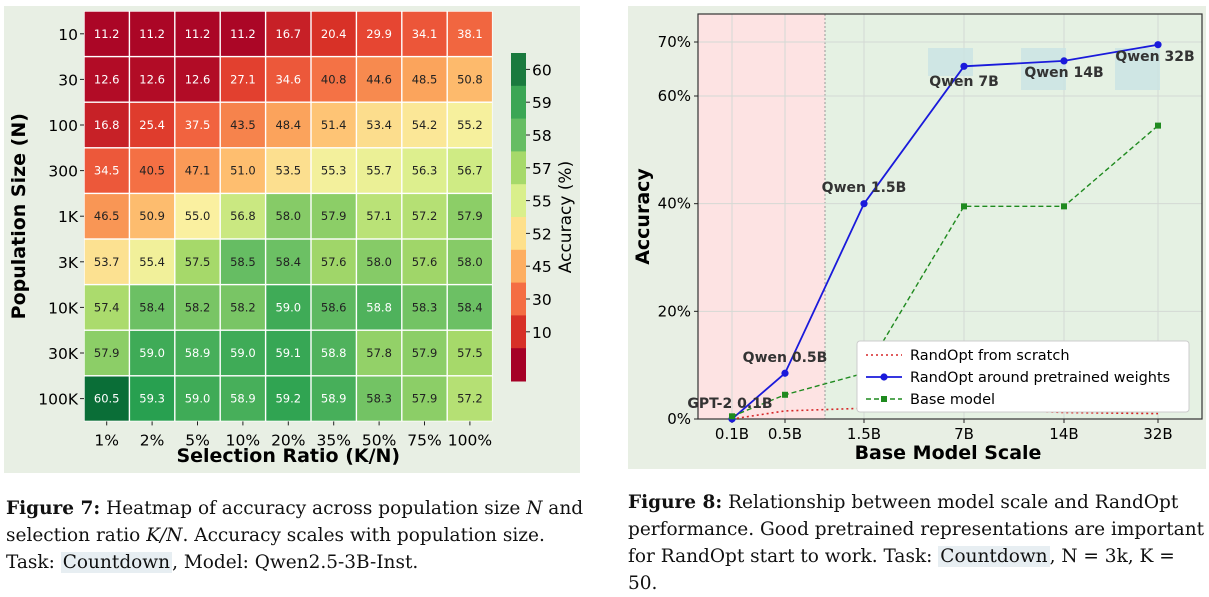 The height and width of the screenshot is (597, 1209). I want to click on colorbar-tick-label: 10, so click(542, 333).